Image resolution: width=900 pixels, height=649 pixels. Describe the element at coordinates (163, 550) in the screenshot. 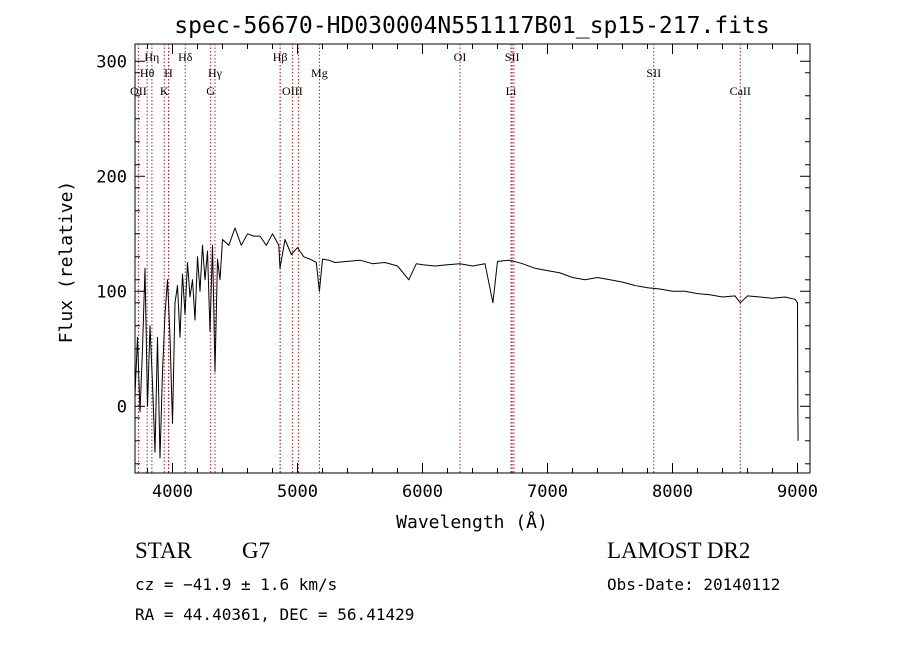

I see `object-class: STAR` at that location.